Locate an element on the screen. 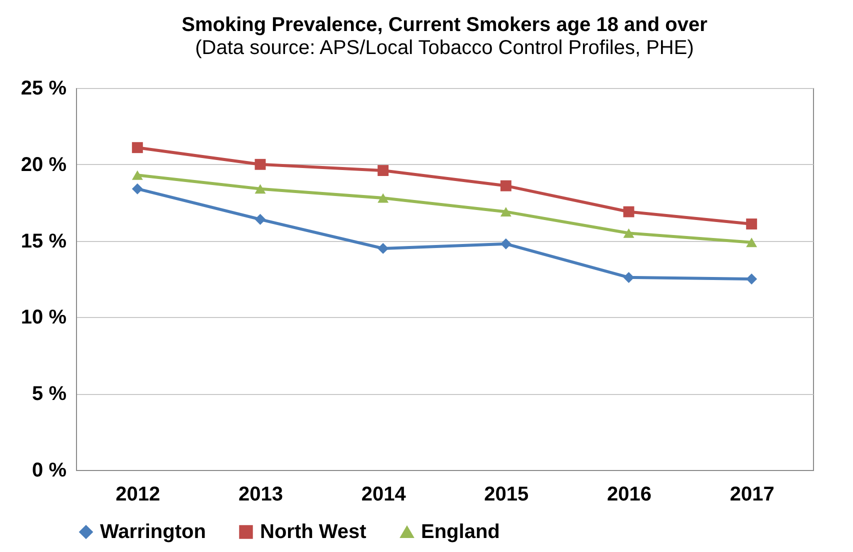  x-tick-label: 2016 is located at coordinates (629, 495).